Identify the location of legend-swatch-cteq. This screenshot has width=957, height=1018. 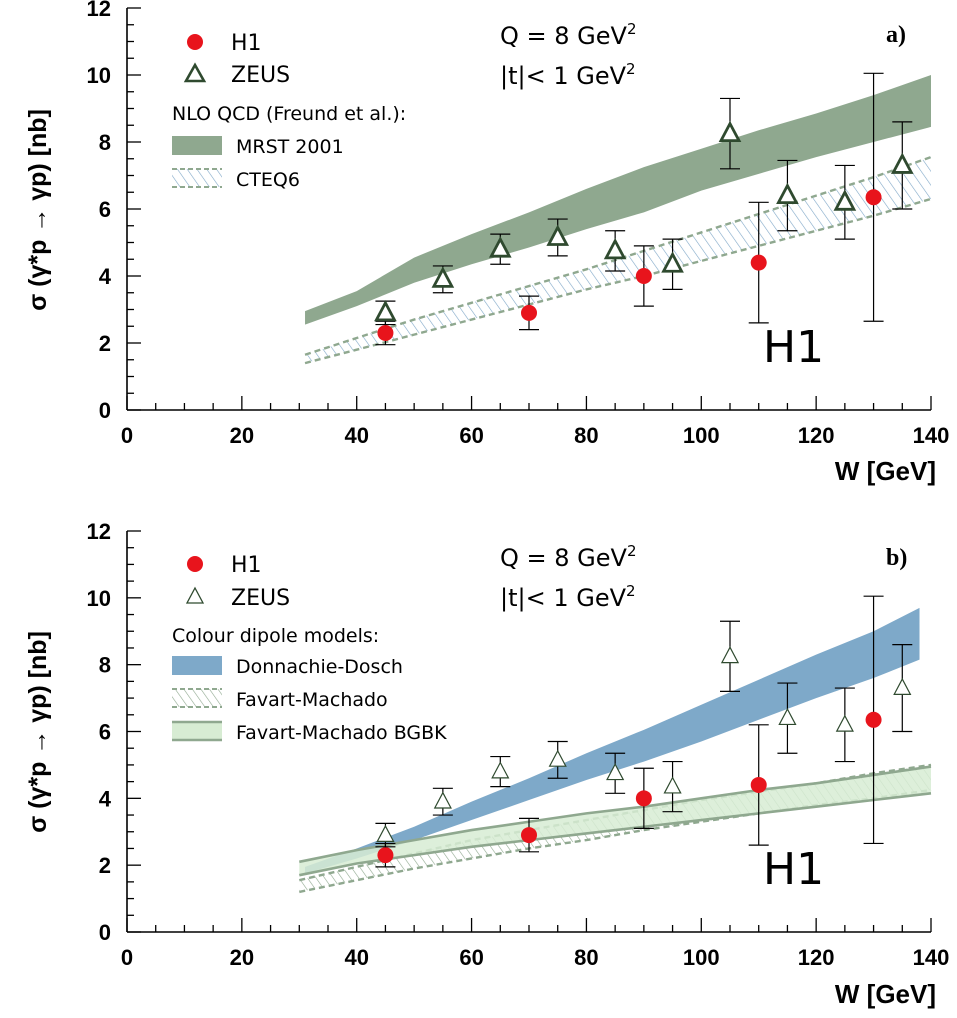
(197, 178).